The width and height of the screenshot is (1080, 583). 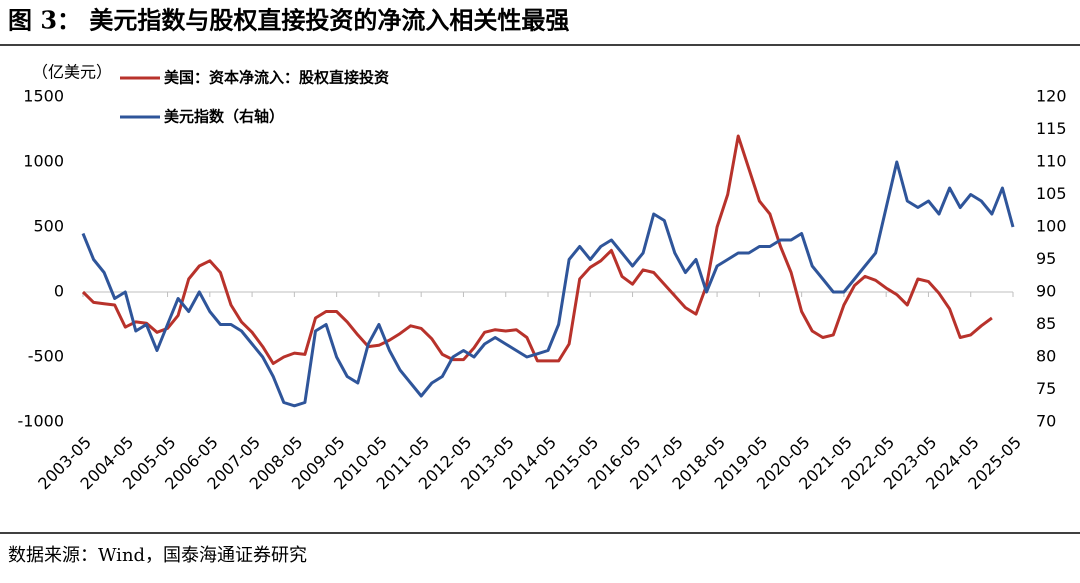 What do you see at coordinates (48, 226) in the screenshot?
I see `y-tick-label: 500` at bounding box center [48, 226].